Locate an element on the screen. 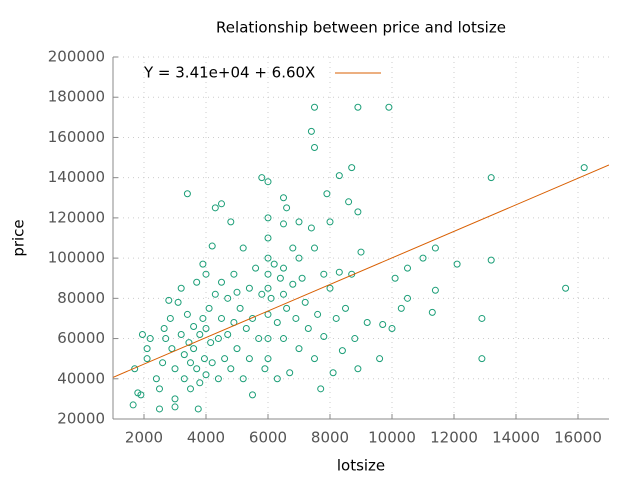  x-tick-label: 10000 is located at coordinates (392, 438).